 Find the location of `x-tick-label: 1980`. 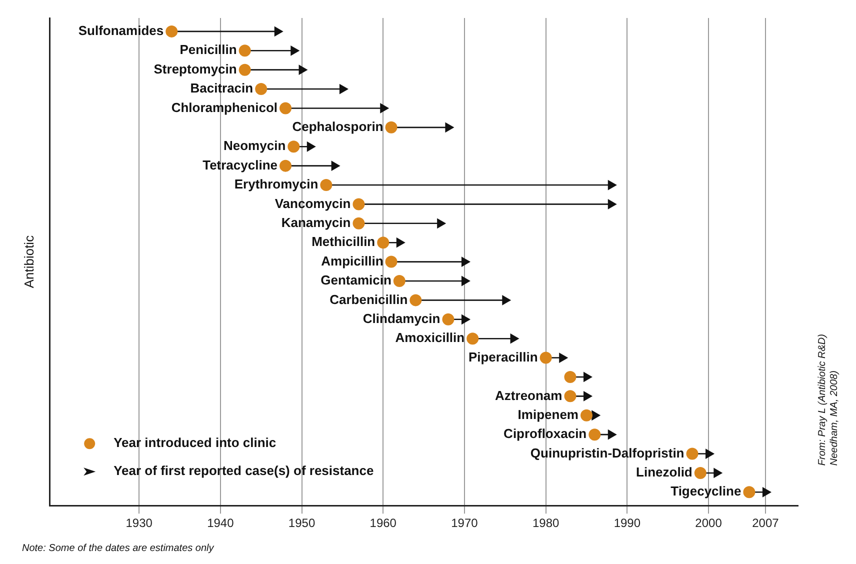

x-tick-label: 1980 is located at coordinates (546, 523).